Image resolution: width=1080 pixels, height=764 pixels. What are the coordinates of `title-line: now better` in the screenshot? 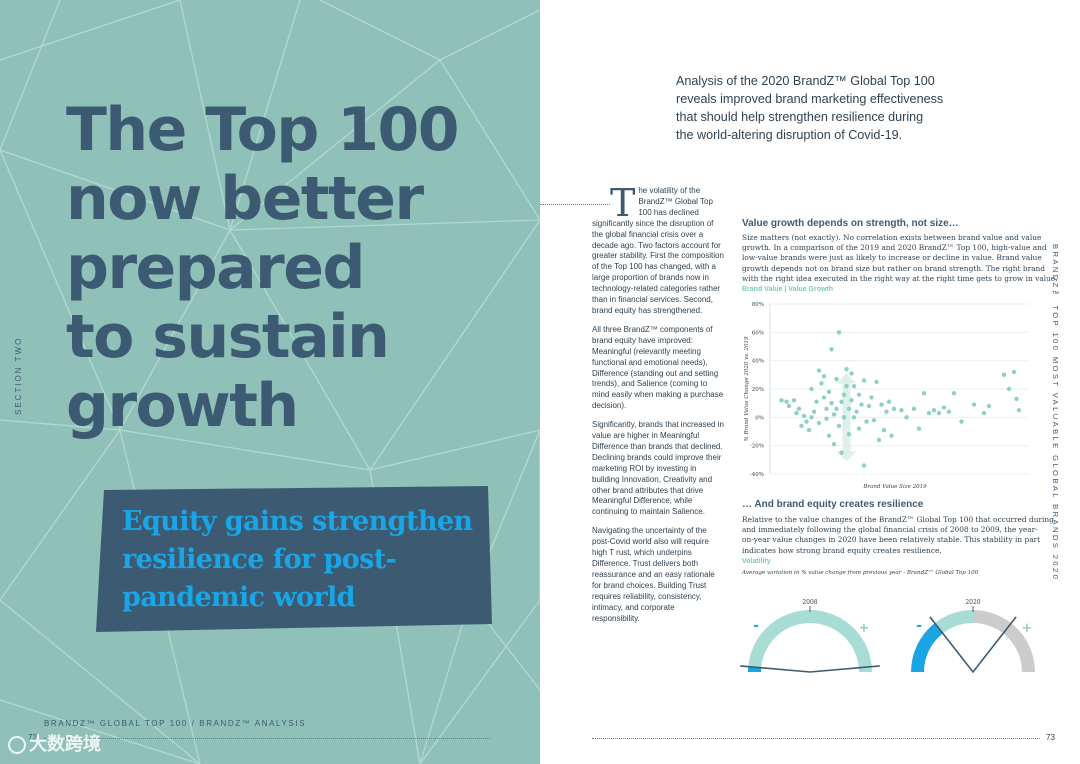 It's located at (245, 199).